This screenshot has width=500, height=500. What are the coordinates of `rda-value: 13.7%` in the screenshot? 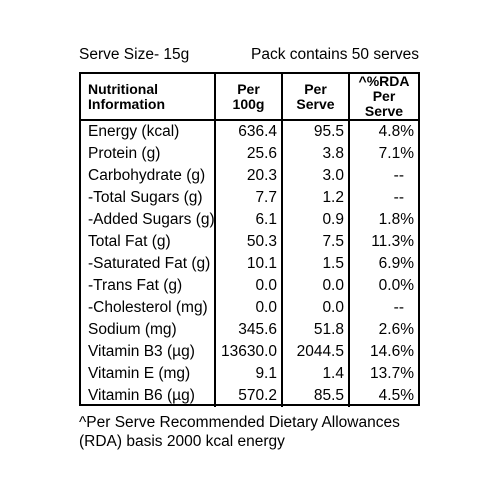 It's located at (383, 374).